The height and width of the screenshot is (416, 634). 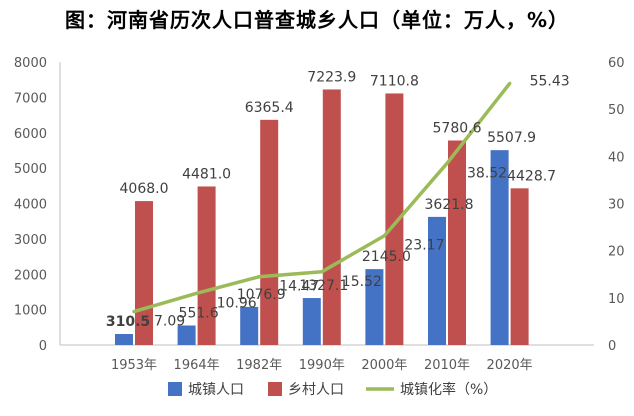 What do you see at coordinates (531, 176) in the screenshot?
I see `data-label-rural: 4428.7` at bounding box center [531, 176].